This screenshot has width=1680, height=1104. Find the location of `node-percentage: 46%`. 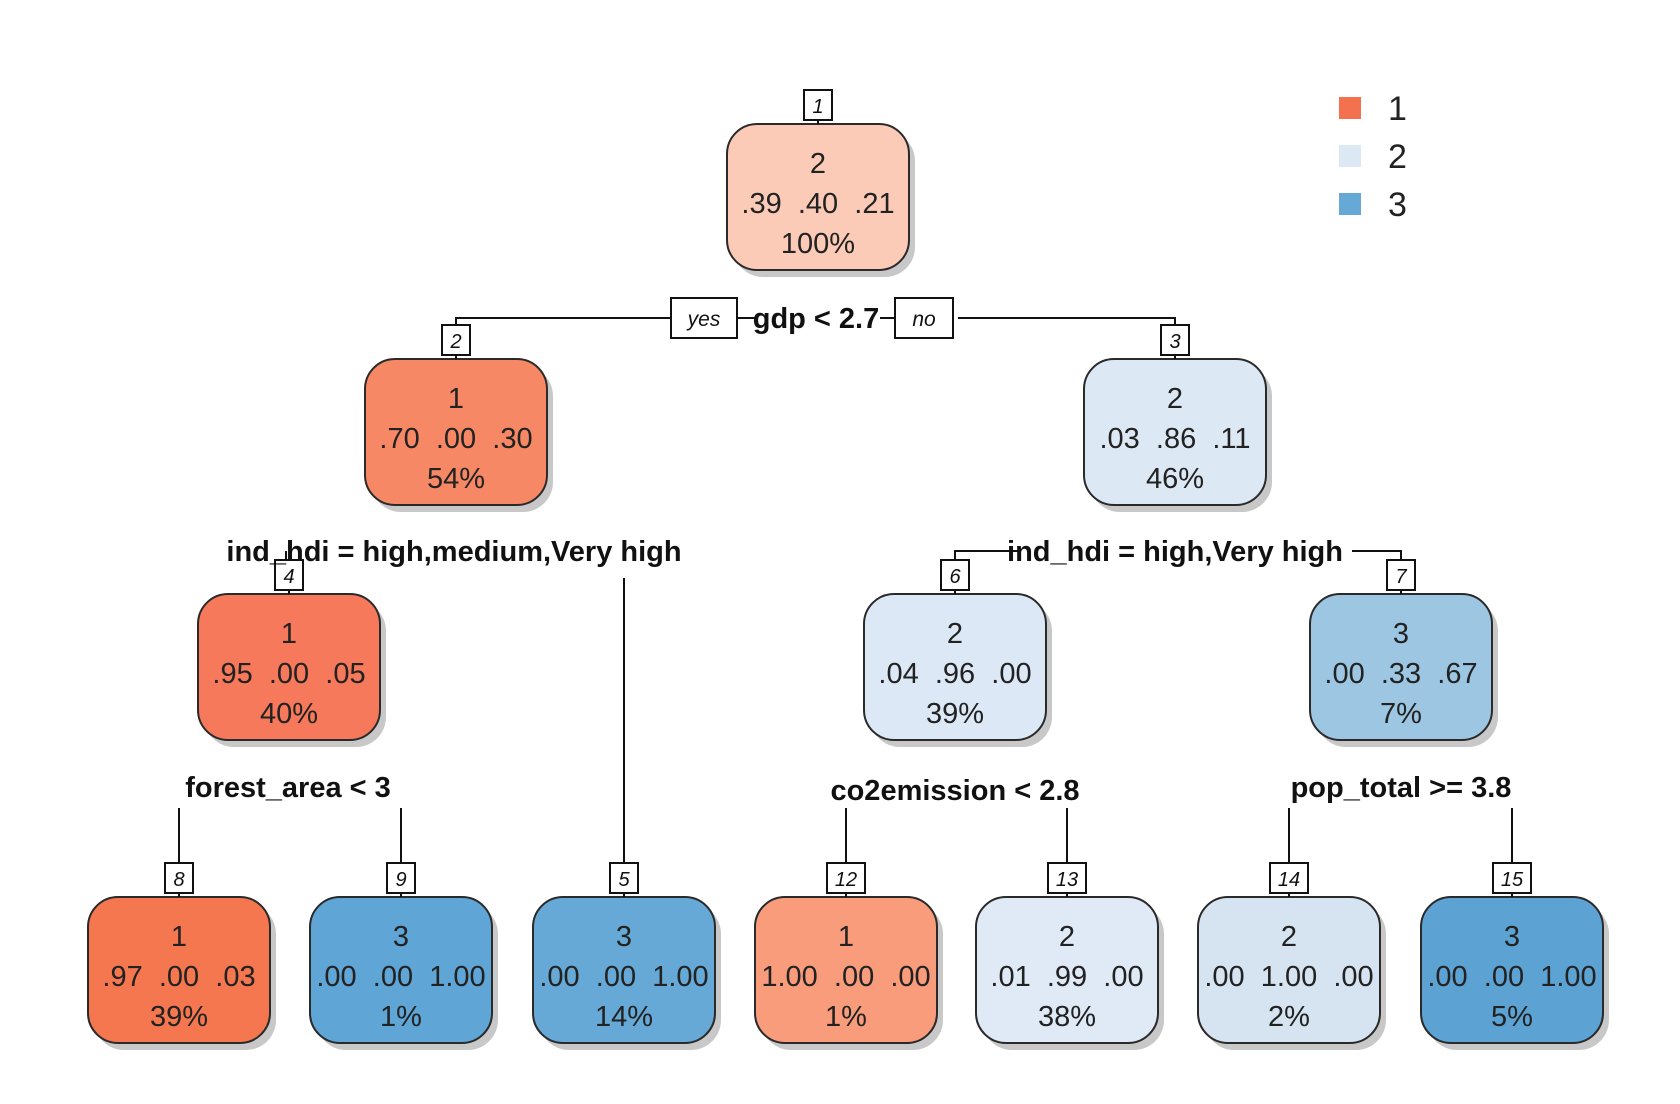

node-percentage: 46% is located at coordinates (1175, 479).